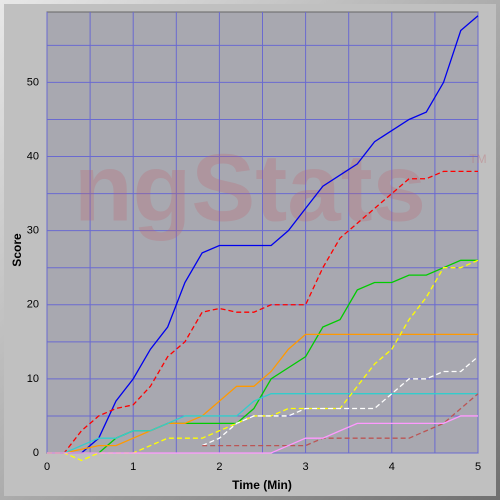  Describe the element at coordinates (306, 467) in the screenshot. I see `x-tick-label: 3` at that location.